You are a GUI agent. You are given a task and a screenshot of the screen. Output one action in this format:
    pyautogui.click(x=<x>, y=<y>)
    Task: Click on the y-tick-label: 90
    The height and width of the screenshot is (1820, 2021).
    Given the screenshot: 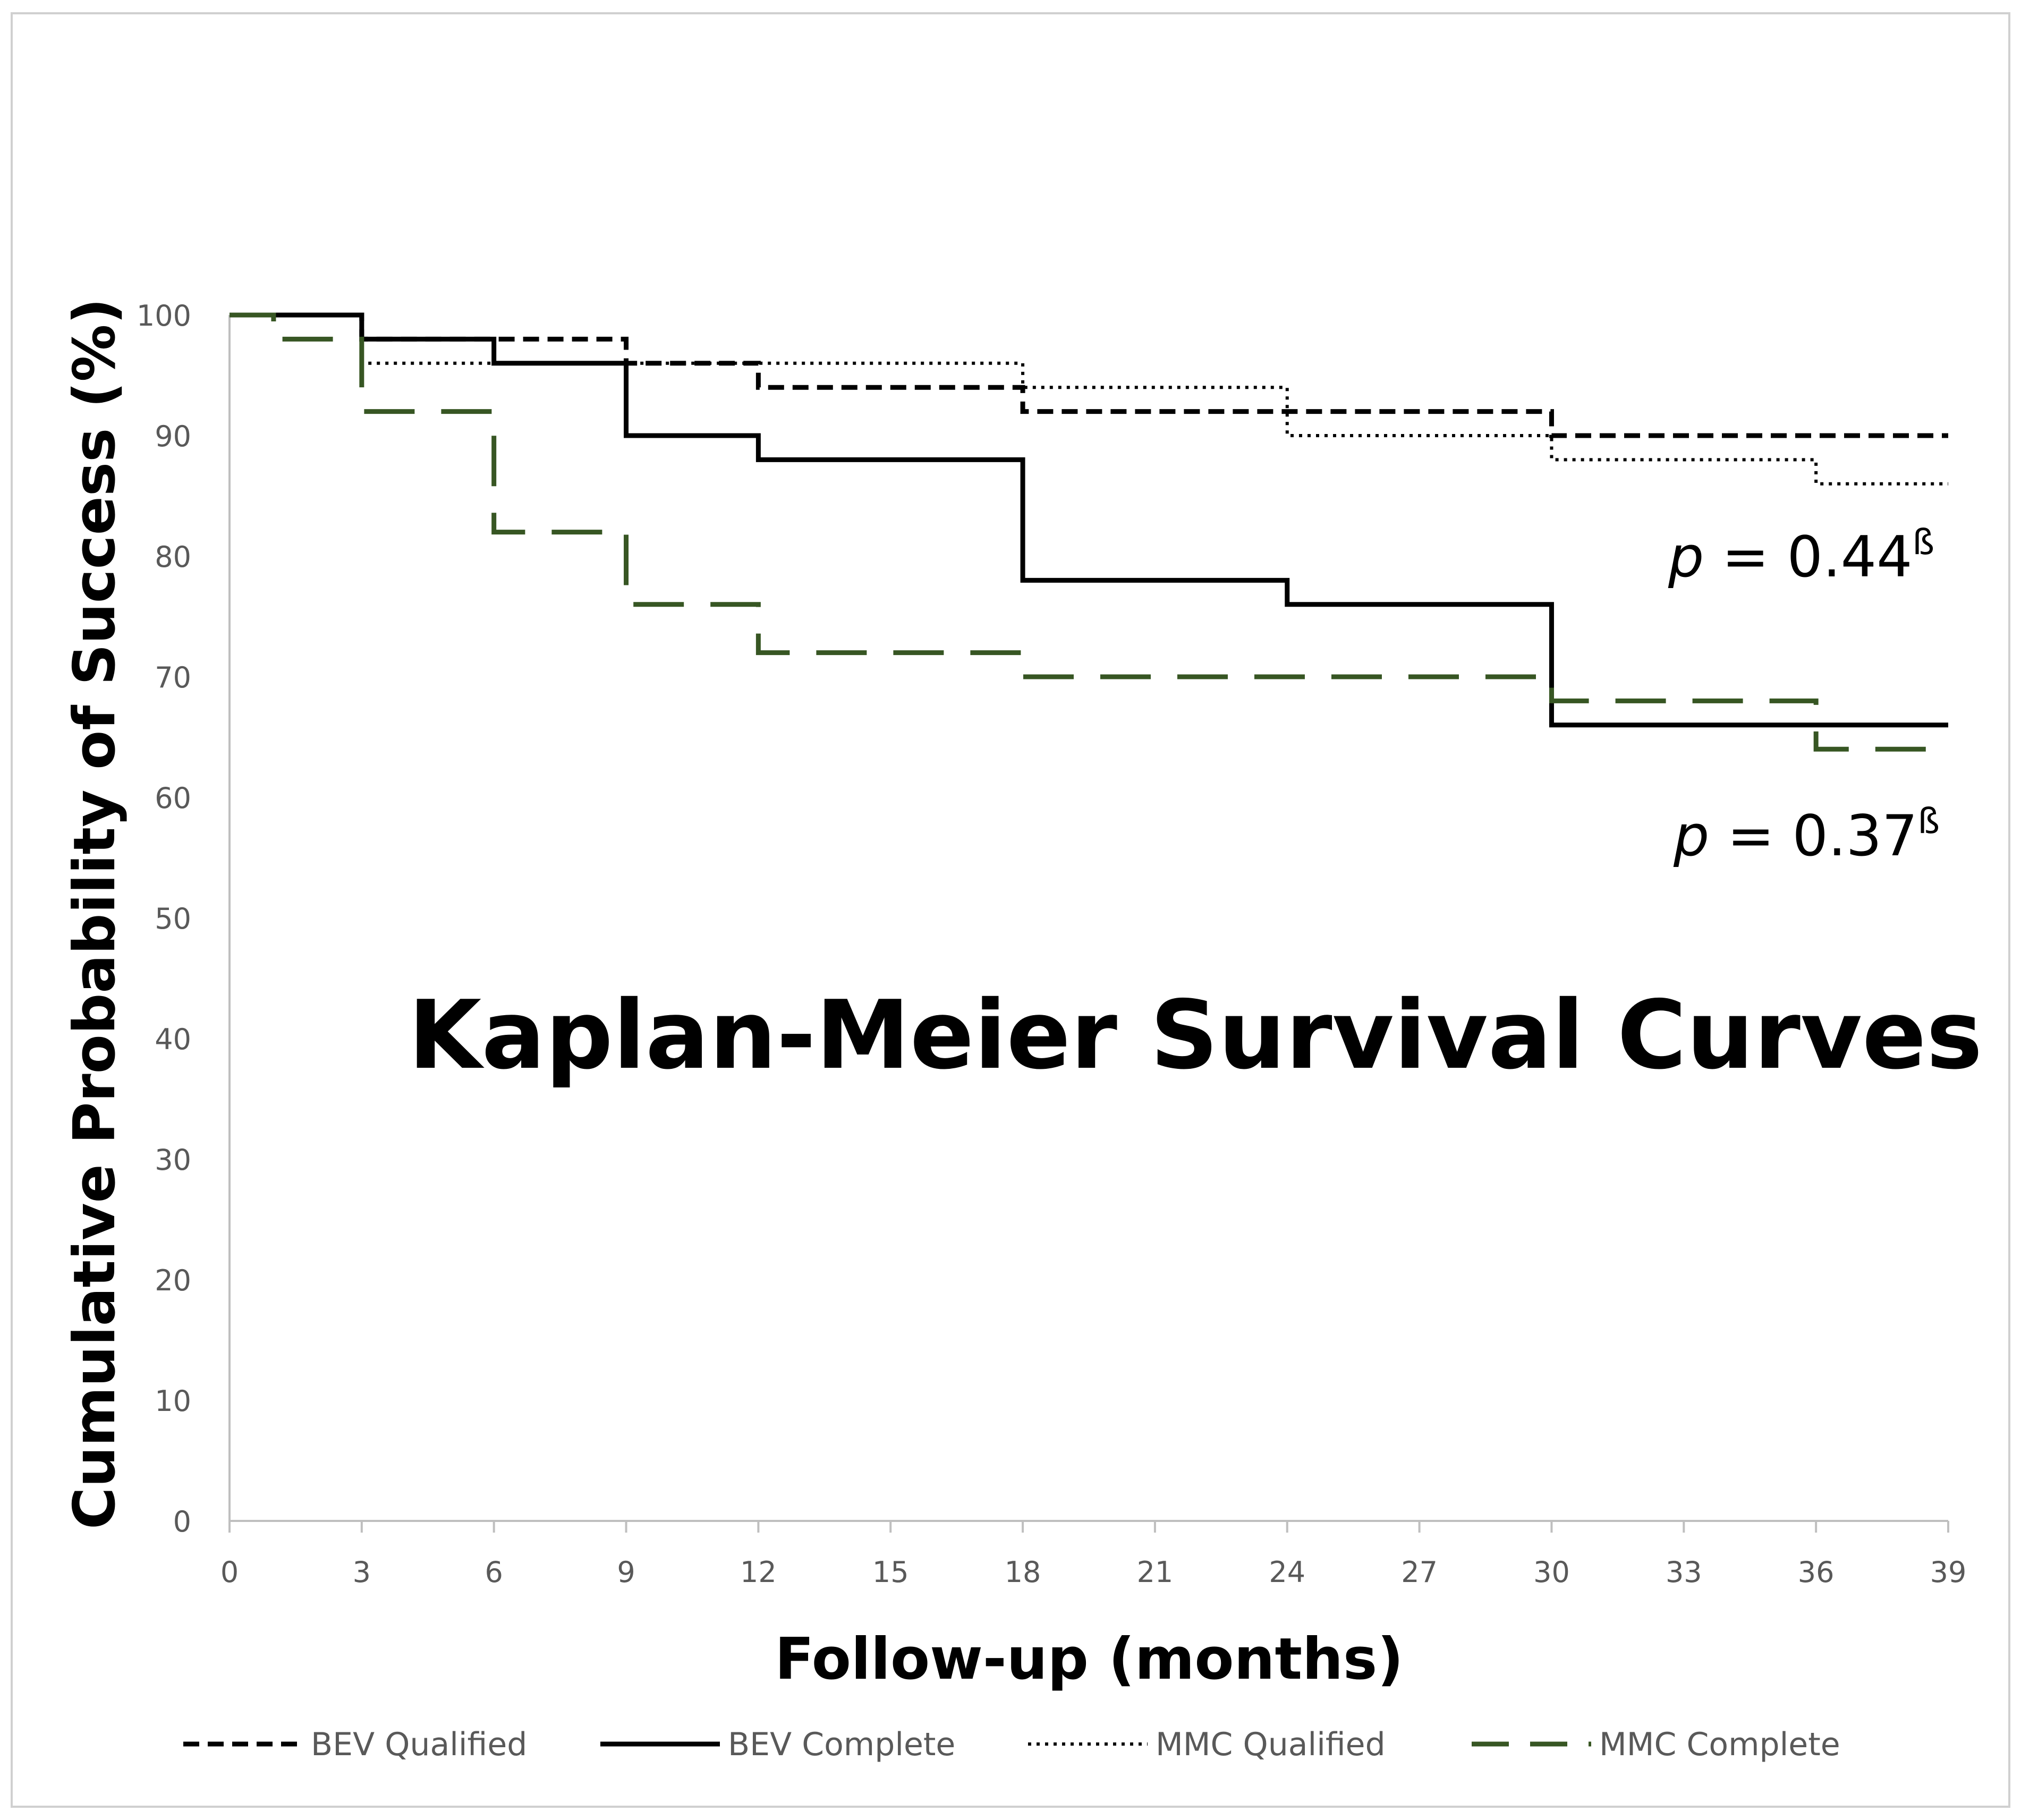 What is the action you would take?
    pyautogui.click(x=173, y=436)
    